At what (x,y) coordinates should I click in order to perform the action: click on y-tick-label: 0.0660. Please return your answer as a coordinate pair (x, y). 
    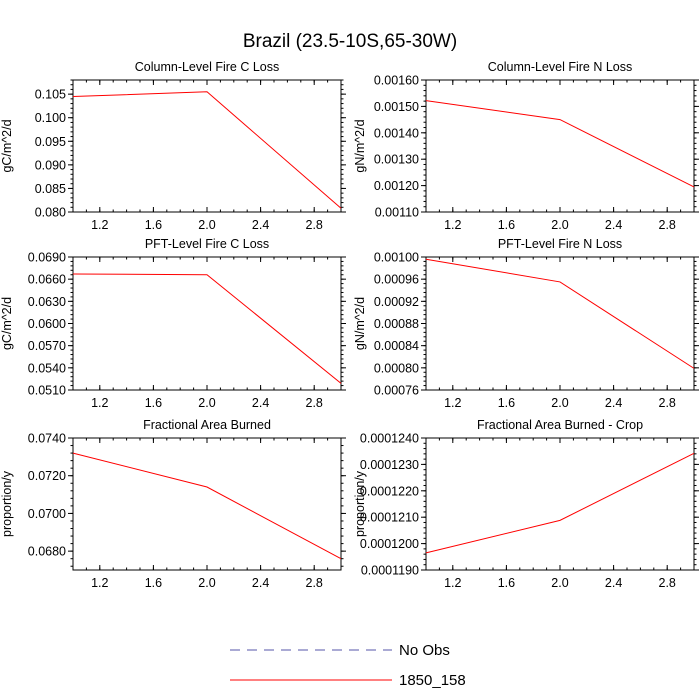
    Looking at the image, I should click on (47, 280).